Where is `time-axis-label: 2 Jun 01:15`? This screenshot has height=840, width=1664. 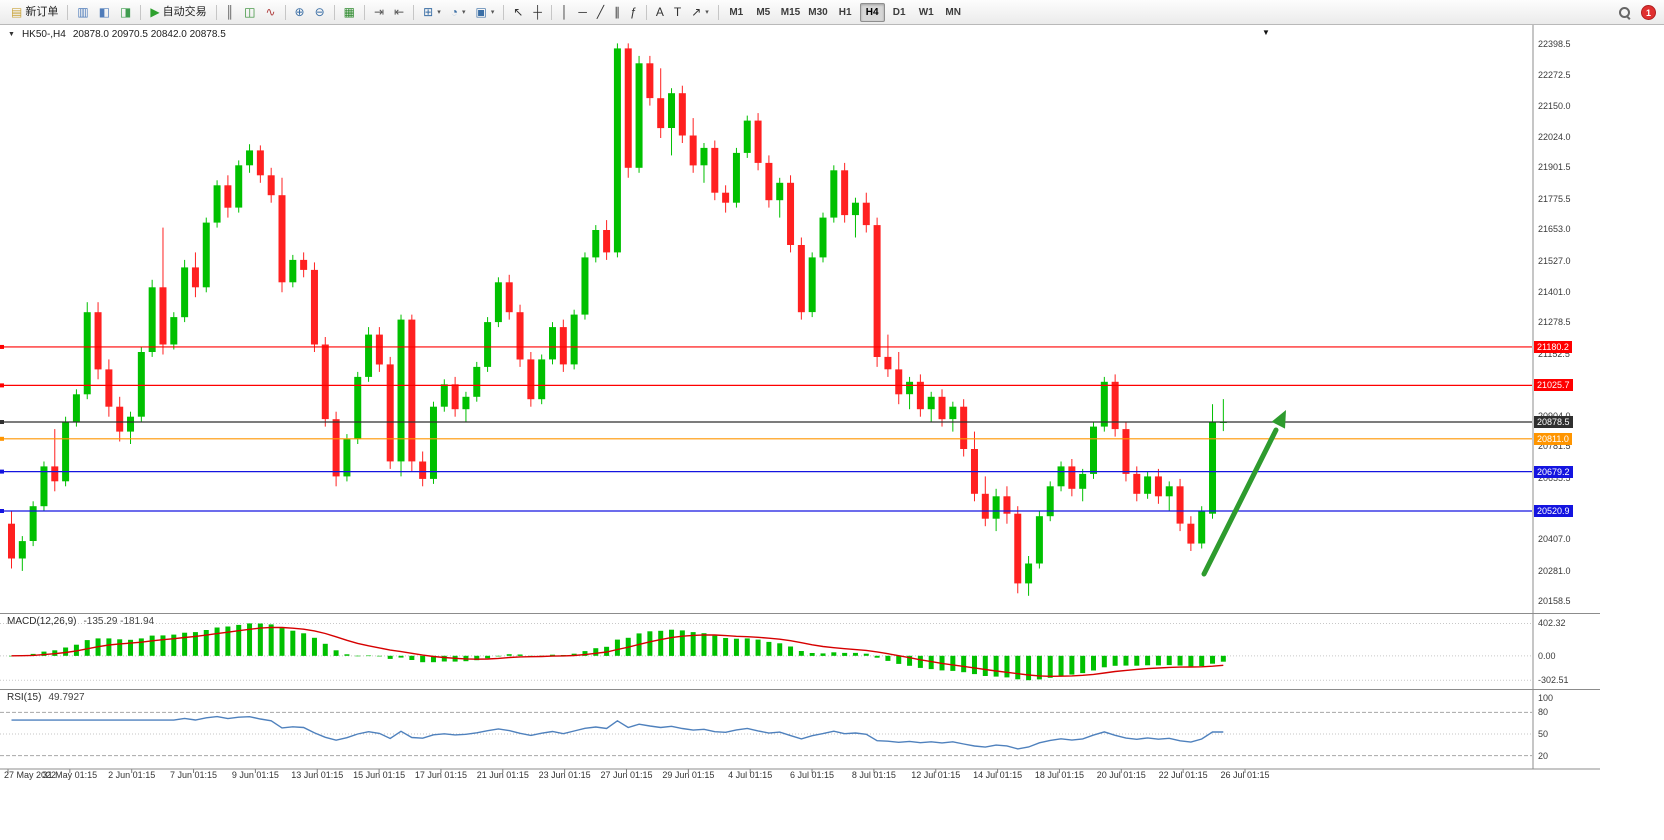 time-axis-label: 2 Jun 01:15 is located at coordinates (132, 775).